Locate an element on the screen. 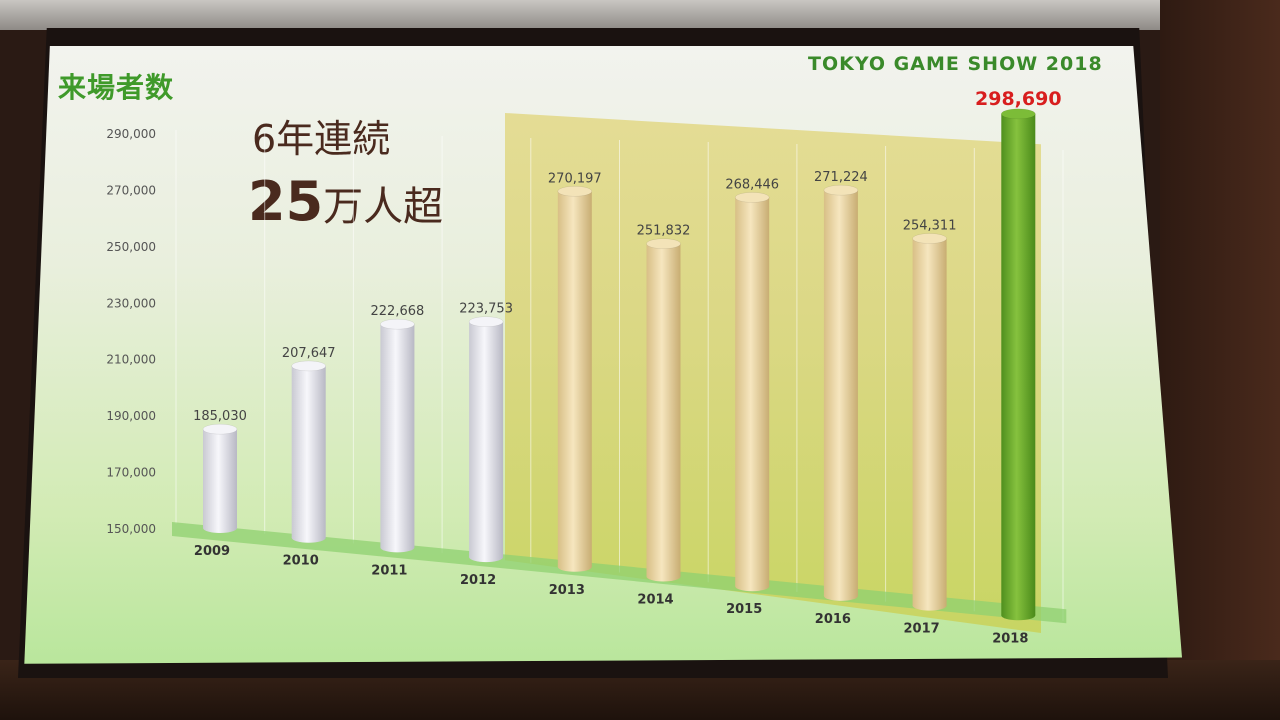 This screenshot has width=1280, height=720. y-tick-label: 290,000 is located at coordinates (131, 134).